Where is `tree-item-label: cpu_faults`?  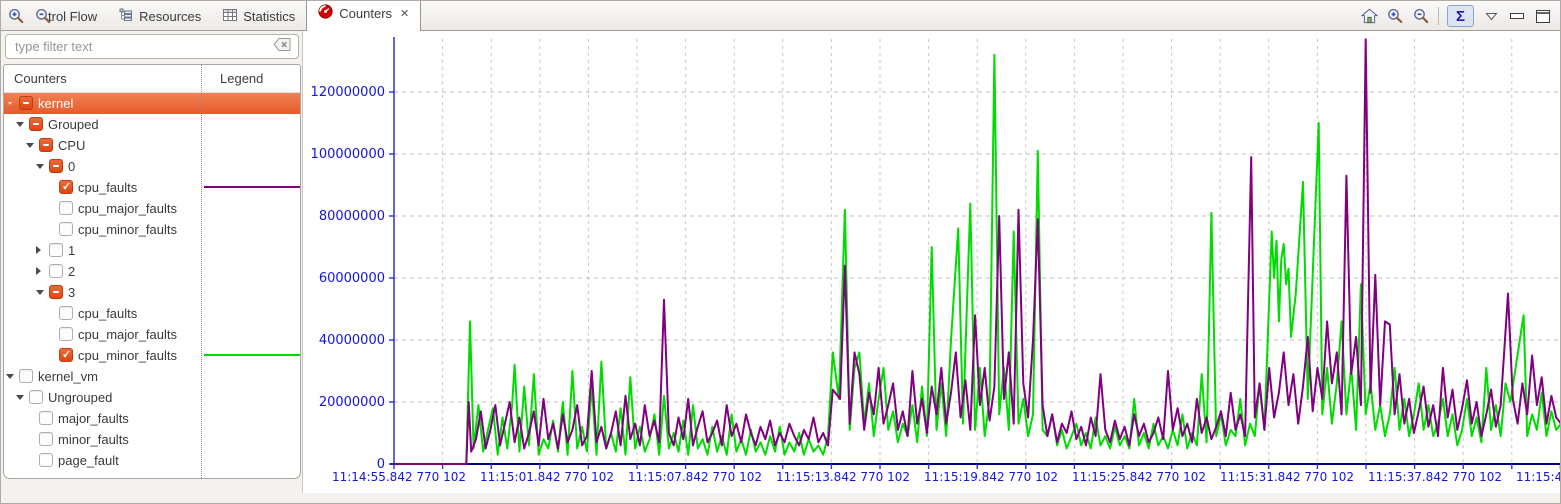
tree-item-label: cpu_faults is located at coordinates (108, 187).